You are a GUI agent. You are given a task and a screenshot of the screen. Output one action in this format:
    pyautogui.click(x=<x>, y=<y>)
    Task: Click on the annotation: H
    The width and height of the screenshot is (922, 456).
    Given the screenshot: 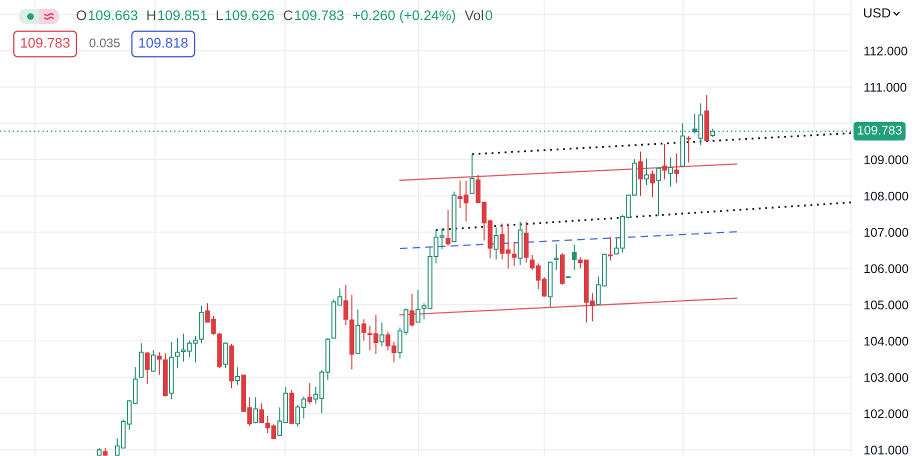 What is the action you would take?
    pyautogui.click(x=151, y=15)
    